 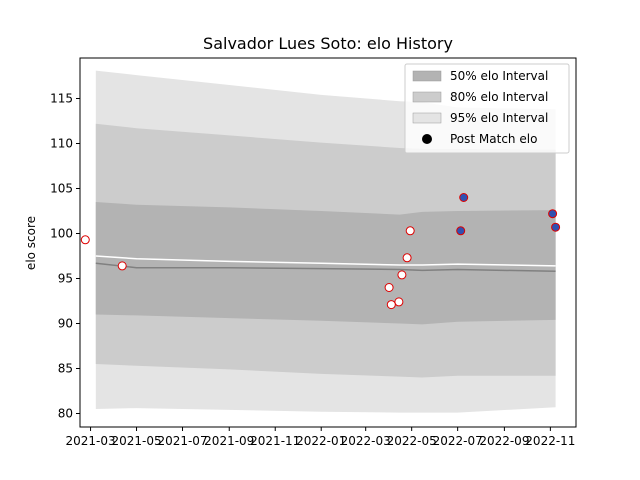 What do you see at coordinates (90, 441) in the screenshot?
I see `x-tick-label: 2021-03` at bounding box center [90, 441].